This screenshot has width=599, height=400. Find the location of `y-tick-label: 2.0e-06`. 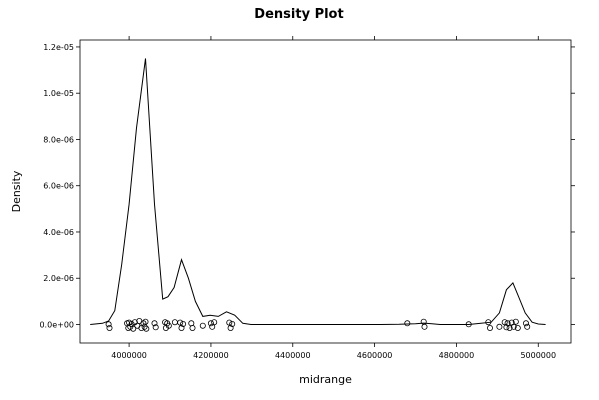

y-tick-label: 2.0e-06 is located at coordinates (58, 278).